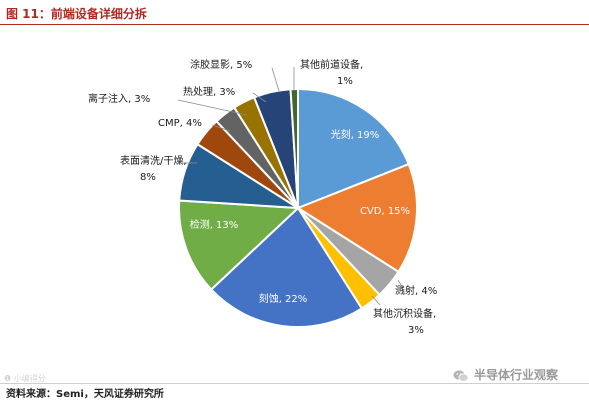  What do you see at coordinates (355, 134) in the screenshot?
I see `slice-label: 光刻, 19%` at bounding box center [355, 134].